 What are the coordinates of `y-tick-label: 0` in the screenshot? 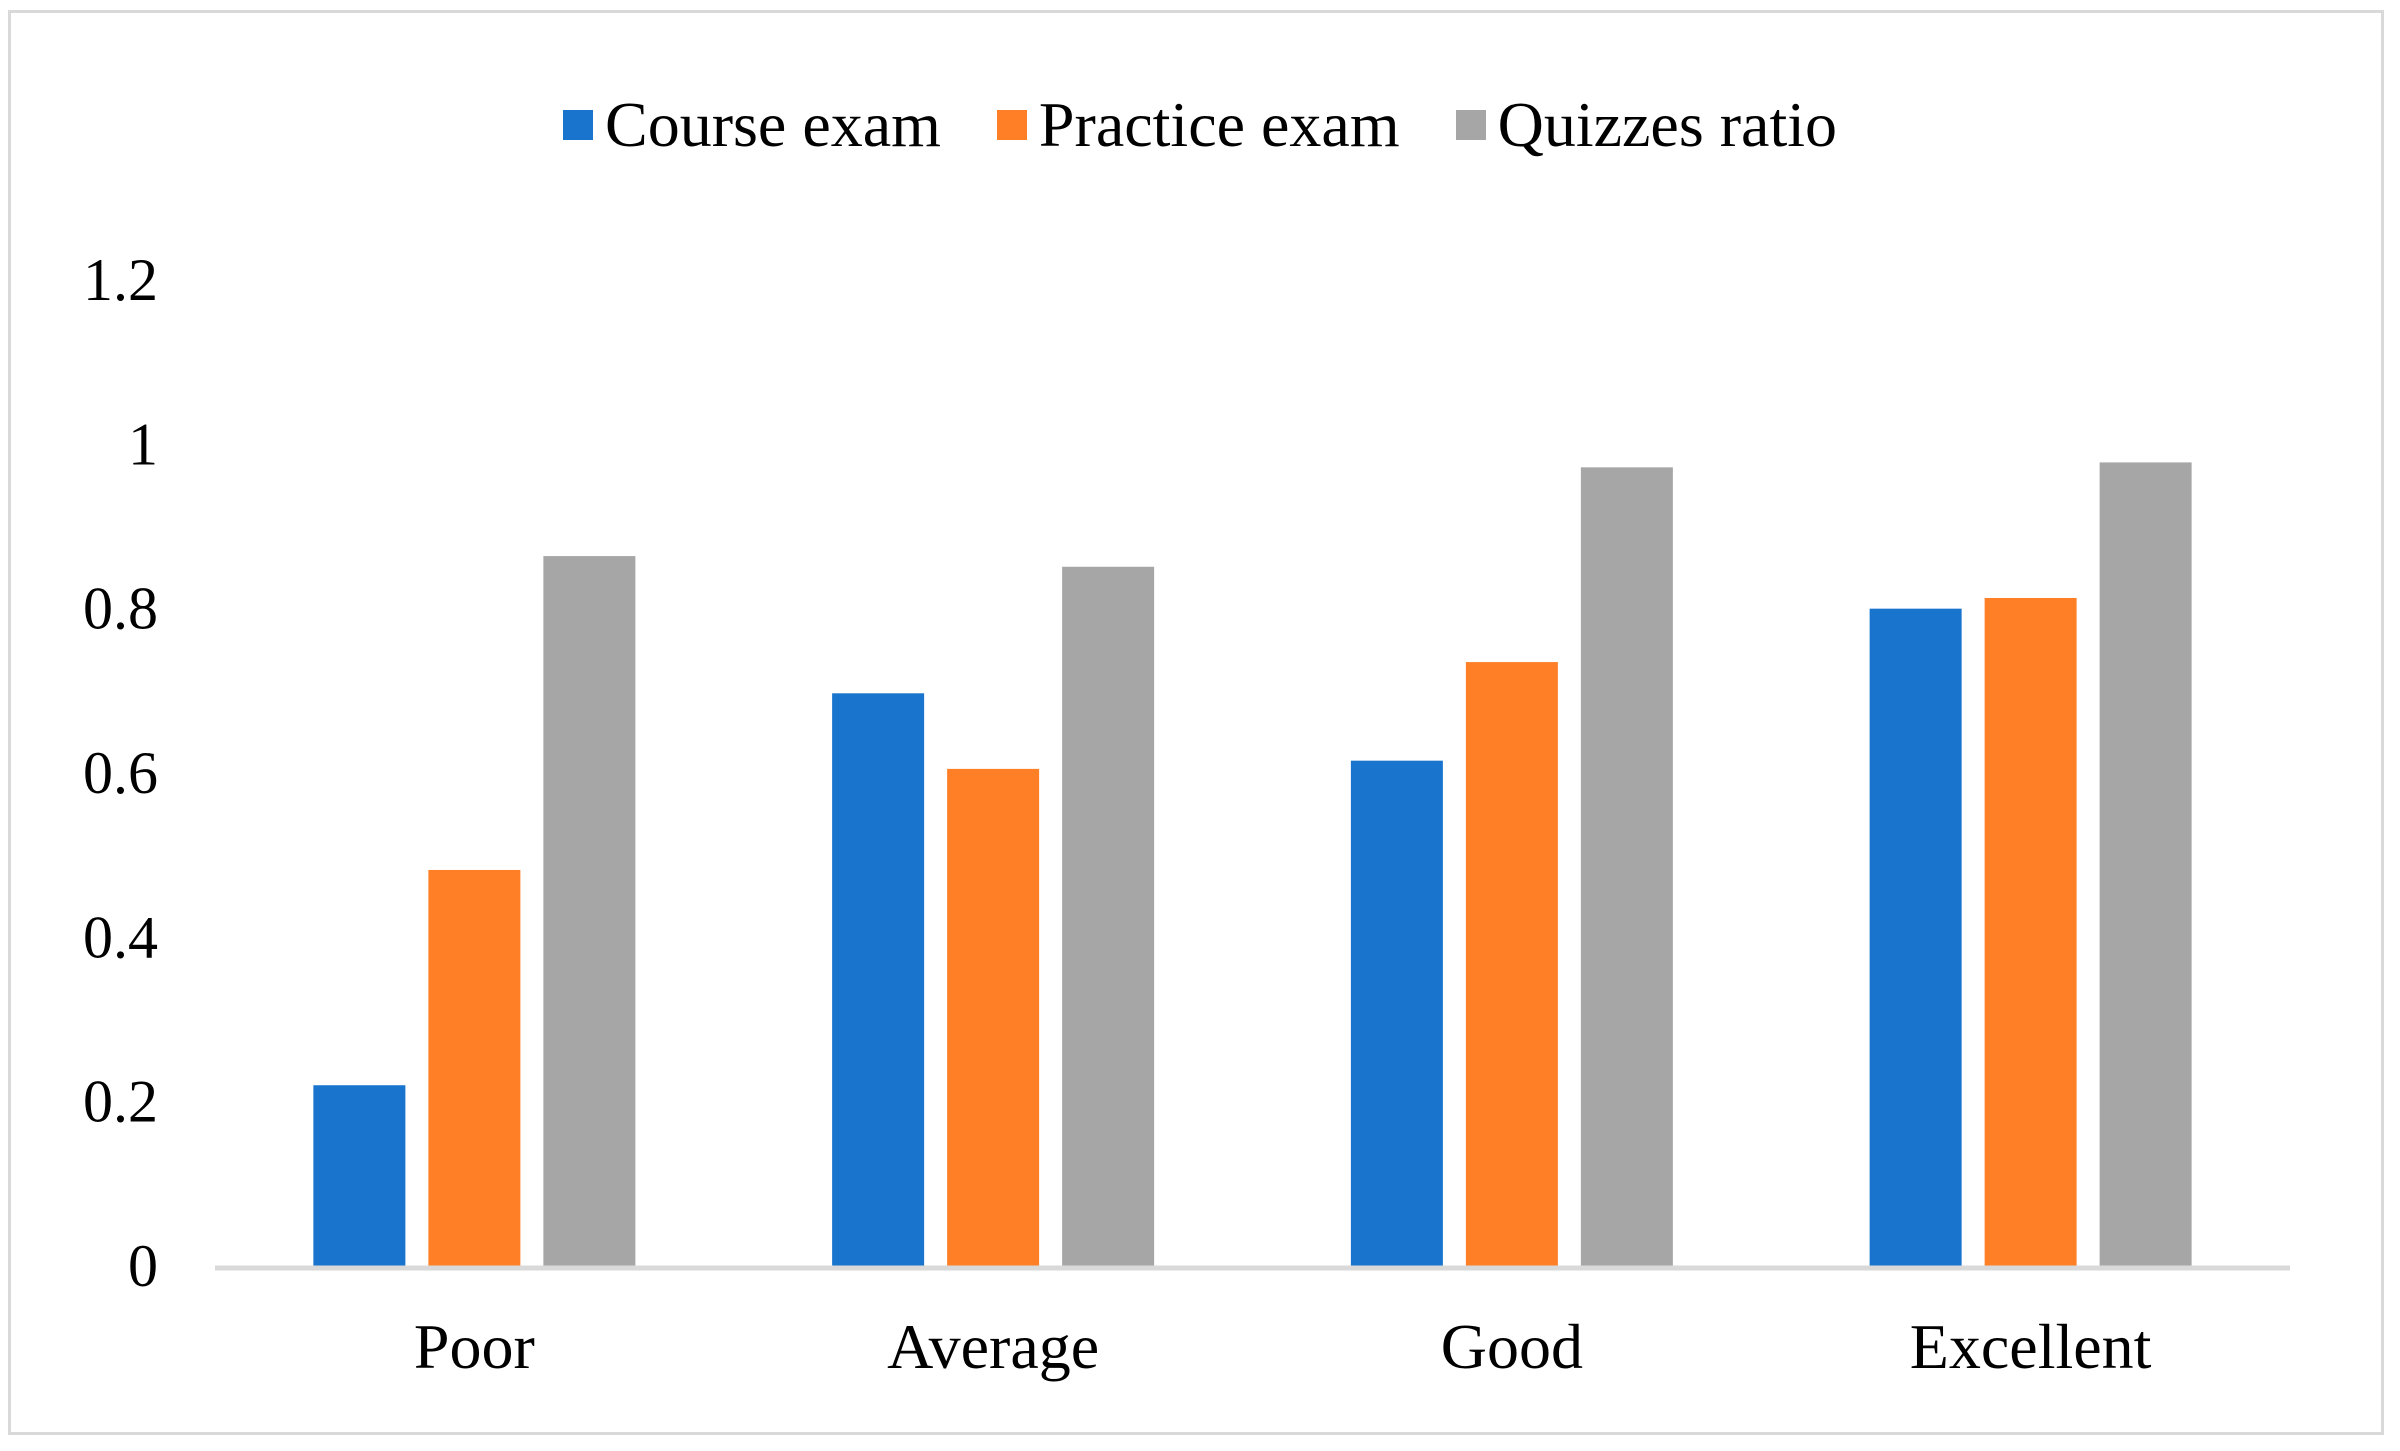 It's located at (143, 1266).